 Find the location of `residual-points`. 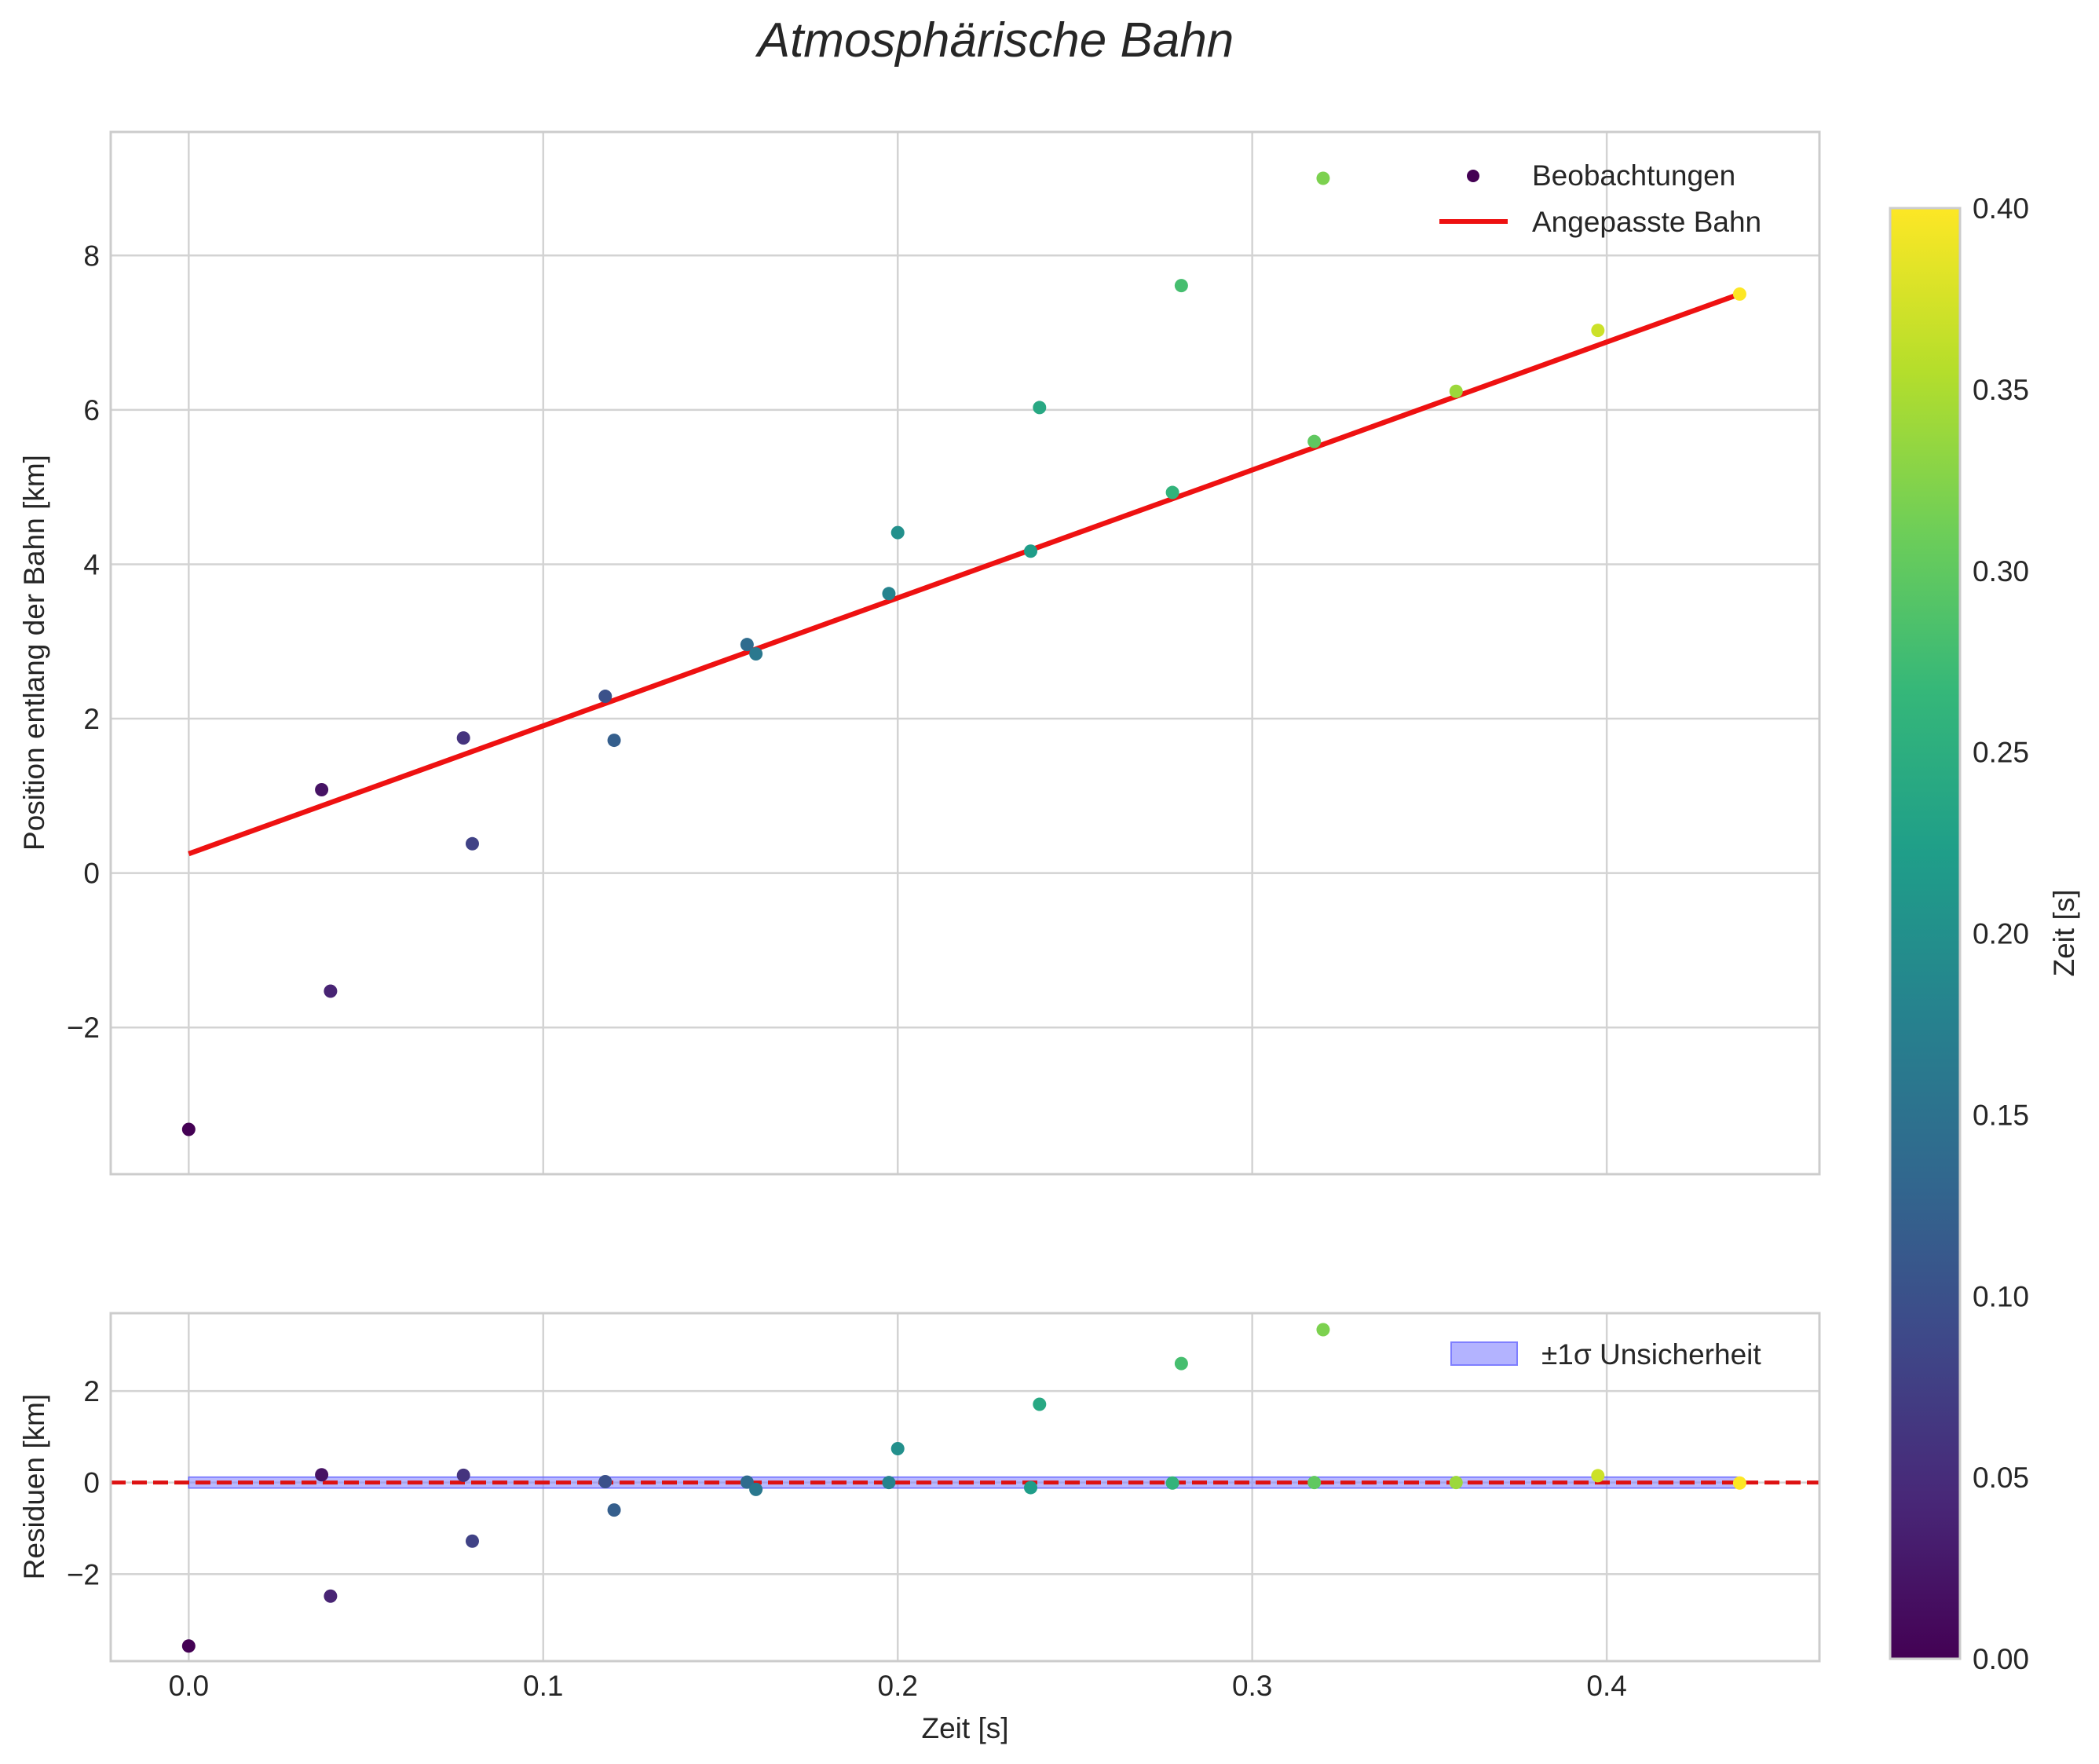

residual-points is located at coordinates (963, 1488).